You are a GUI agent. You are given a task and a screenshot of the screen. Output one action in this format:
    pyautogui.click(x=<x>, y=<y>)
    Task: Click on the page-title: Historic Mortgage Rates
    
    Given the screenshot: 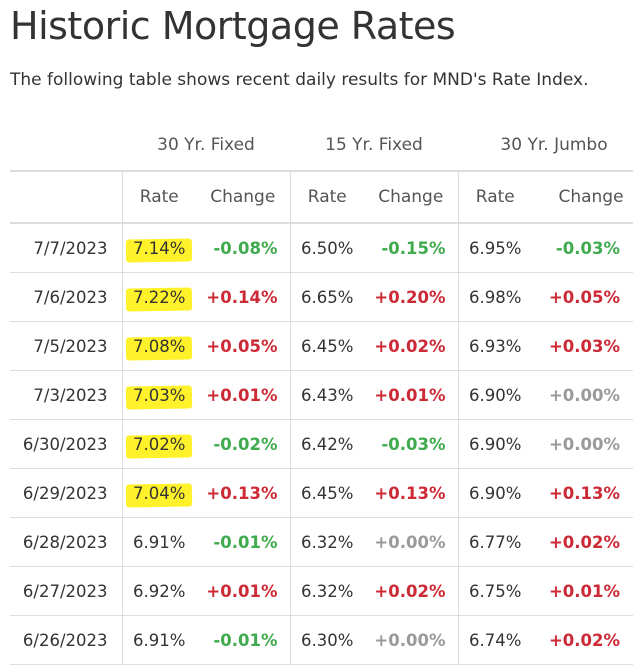 What is the action you would take?
    pyautogui.click(x=233, y=26)
    